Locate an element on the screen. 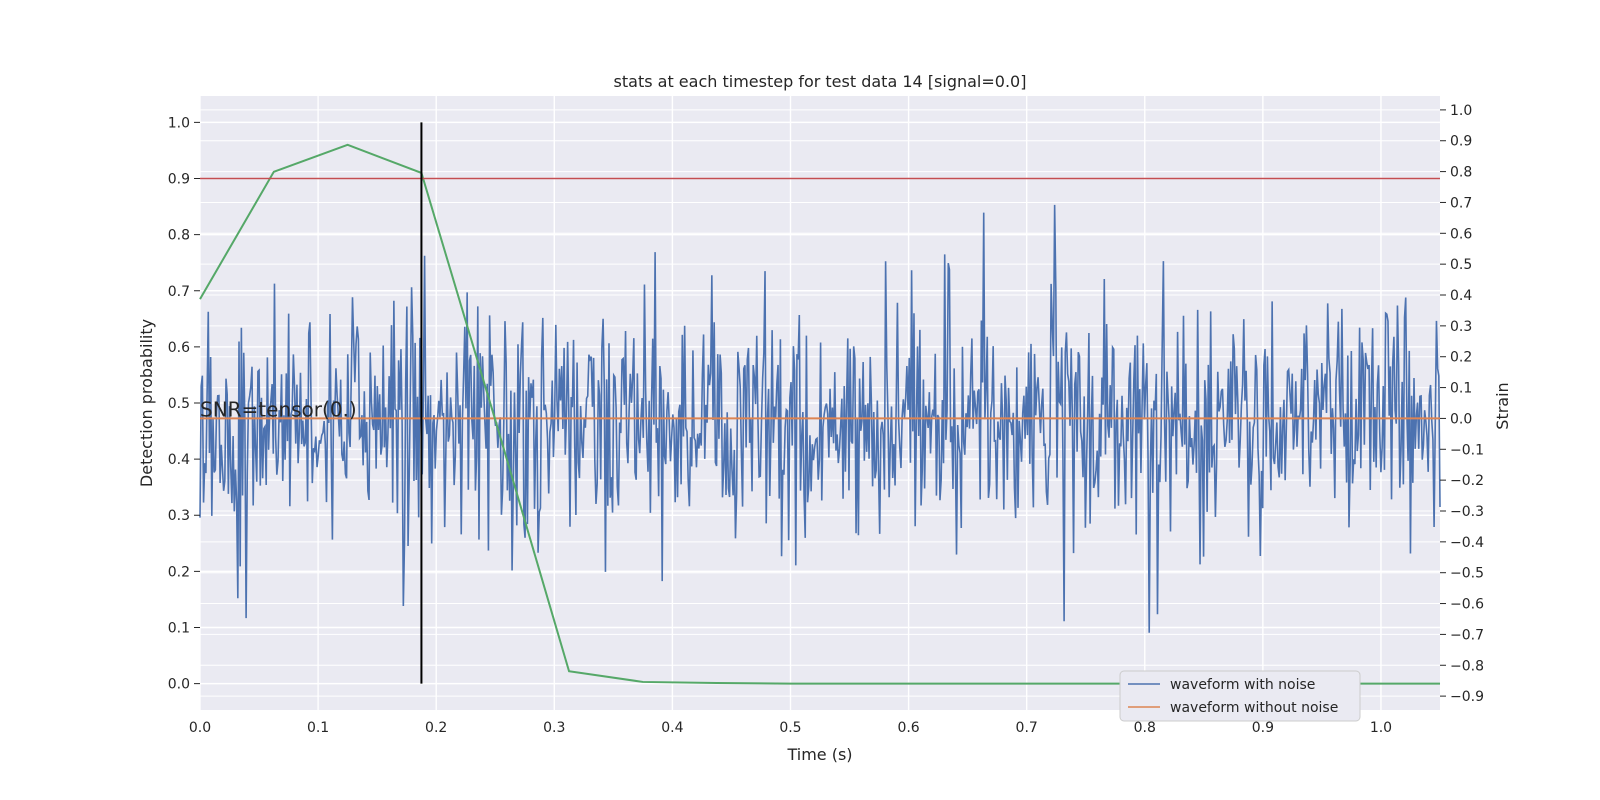 The height and width of the screenshot is (800, 1600). y-right-tick-label: −0.1 is located at coordinates (1467, 450).